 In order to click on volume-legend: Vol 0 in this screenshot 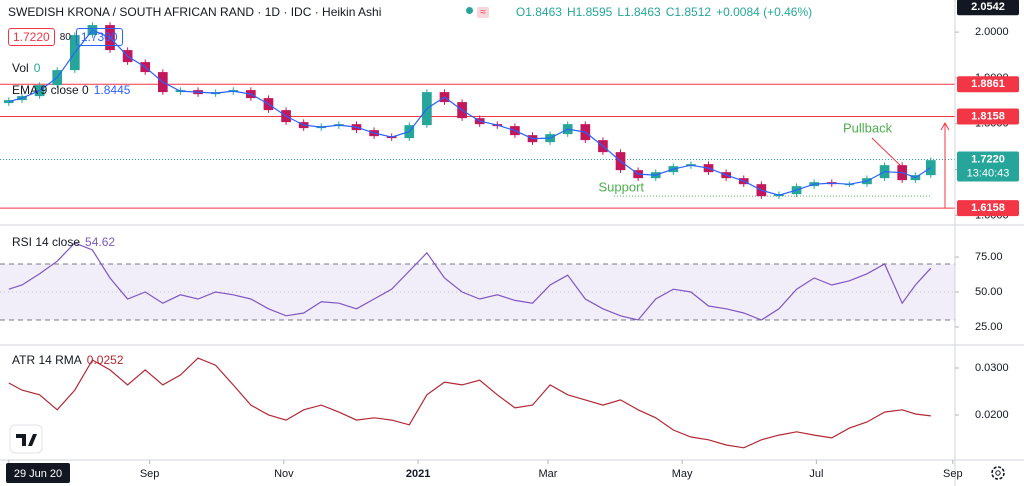, I will do `click(26, 68)`.